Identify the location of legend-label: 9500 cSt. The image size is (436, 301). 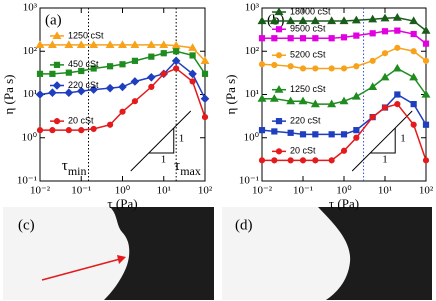
(308, 29).